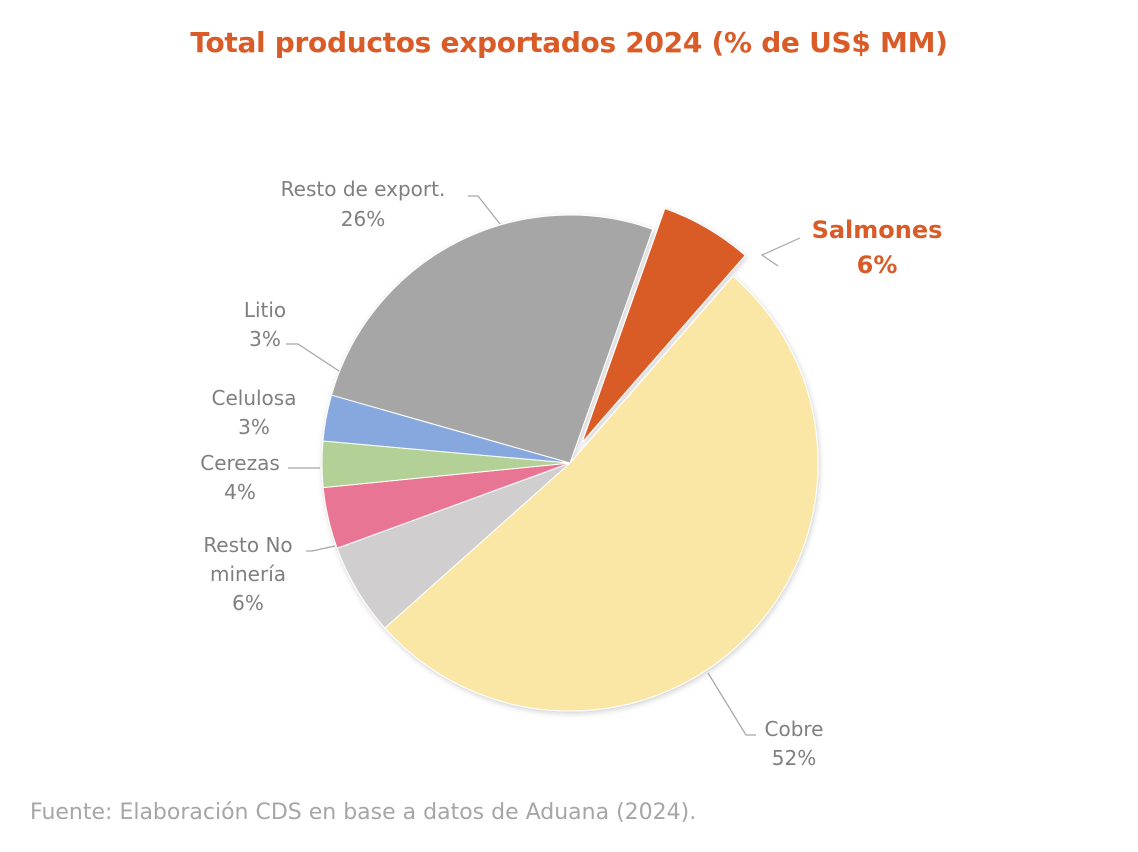  What do you see at coordinates (321, 548) in the screenshot?
I see `leader-line-resto-no-mineria` at bounding box center [321, 548].